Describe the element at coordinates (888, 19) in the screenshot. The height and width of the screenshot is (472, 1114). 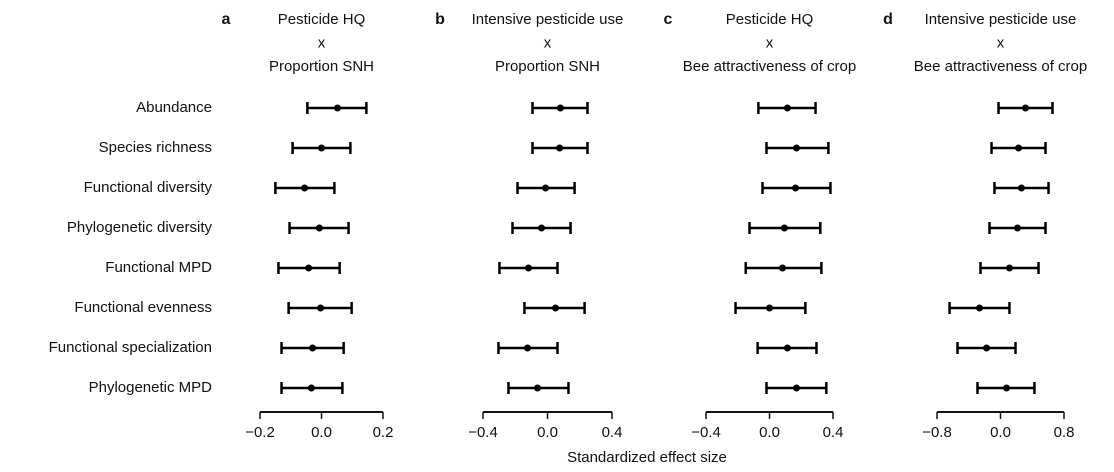
I see `panel-letter: d` at that location.